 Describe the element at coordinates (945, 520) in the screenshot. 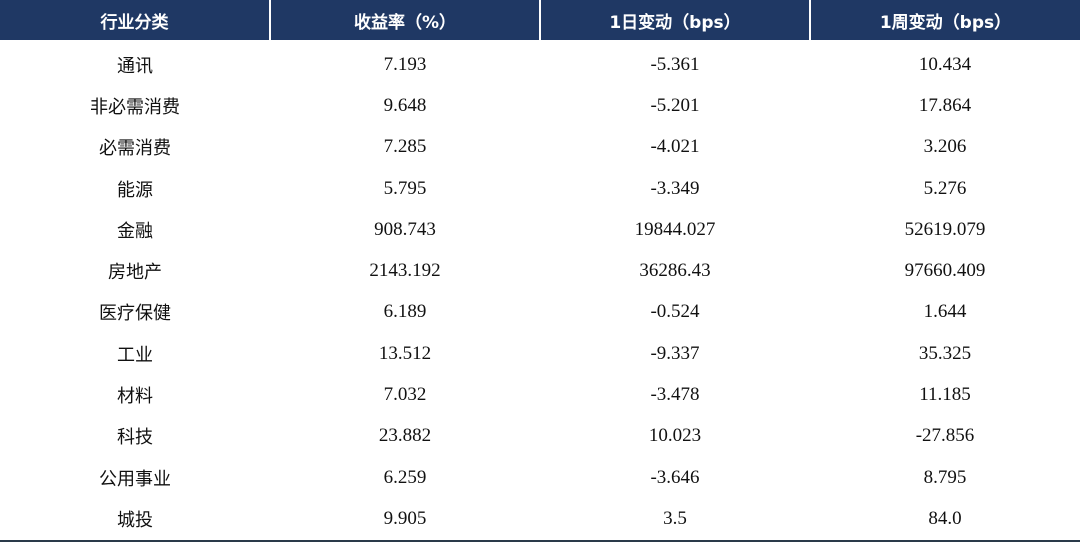

I see `value-cell: 84.0` at that location.